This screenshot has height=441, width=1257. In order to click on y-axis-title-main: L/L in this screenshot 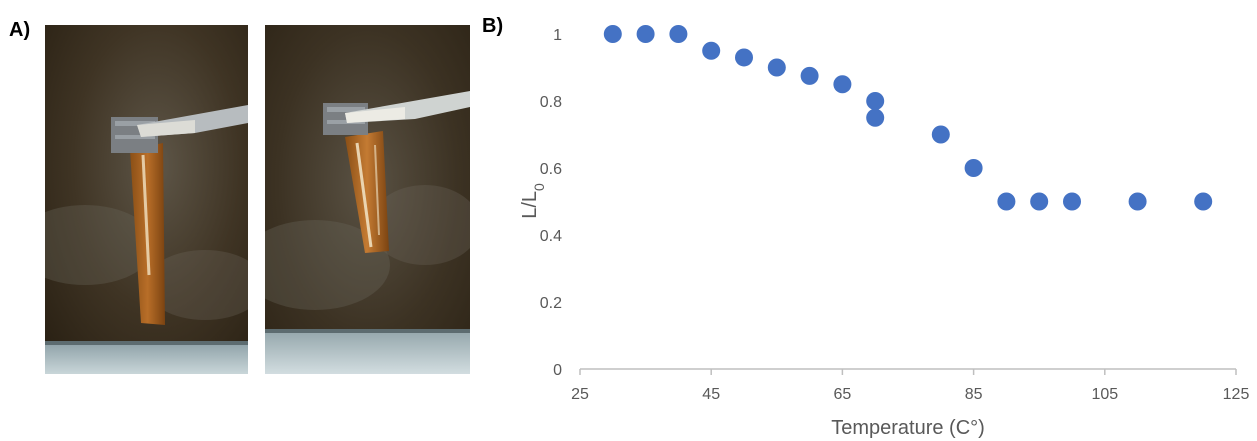, I will do `click(530, 205)`.